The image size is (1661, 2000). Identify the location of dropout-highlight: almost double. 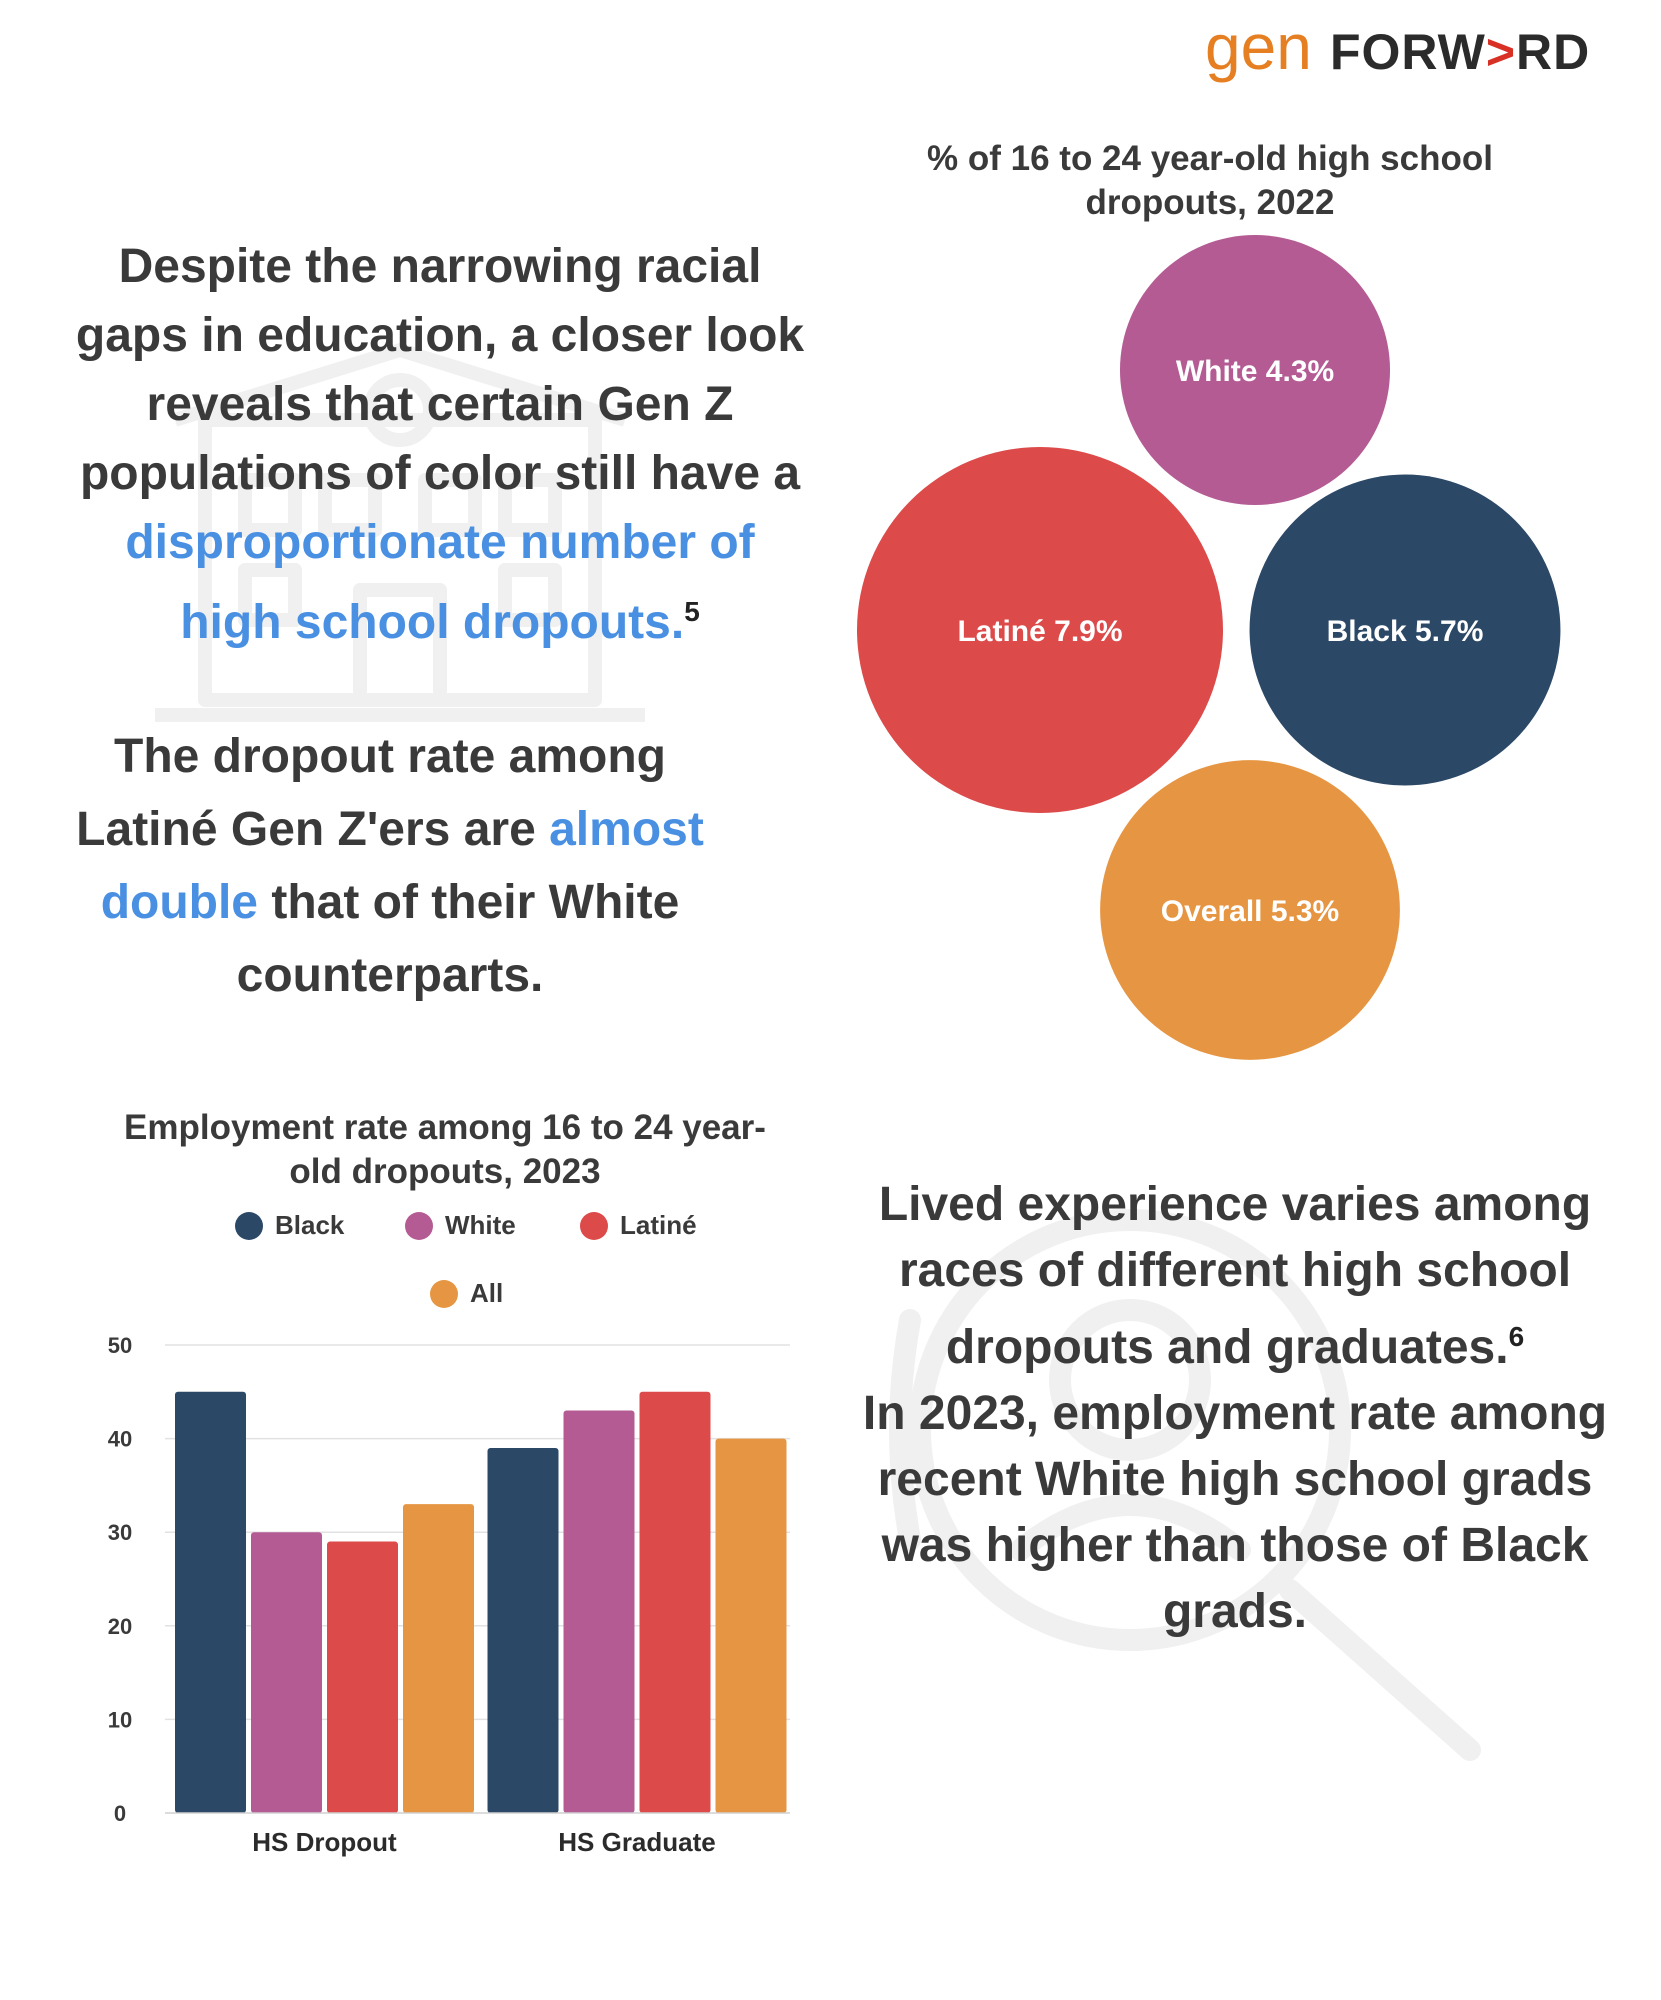
(402, 866).